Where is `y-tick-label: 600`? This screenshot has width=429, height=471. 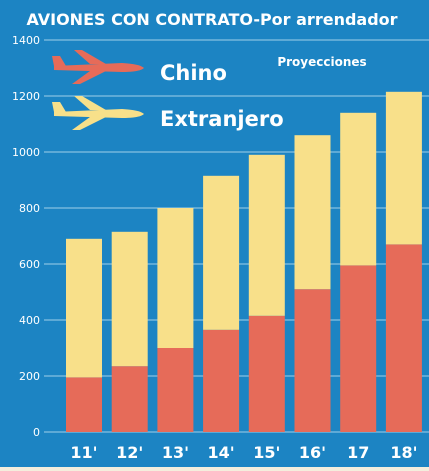 y-tick-label: 600 is located at coordinates (29, 264).